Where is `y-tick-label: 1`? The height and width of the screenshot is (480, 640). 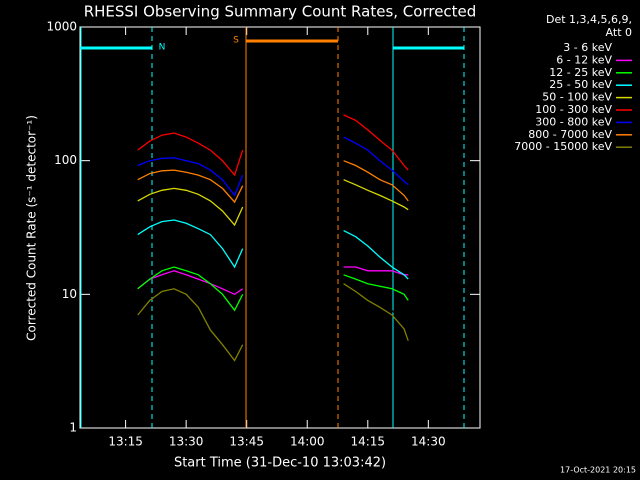
y-tick-label: 1 is located at coordinates (73, 428).